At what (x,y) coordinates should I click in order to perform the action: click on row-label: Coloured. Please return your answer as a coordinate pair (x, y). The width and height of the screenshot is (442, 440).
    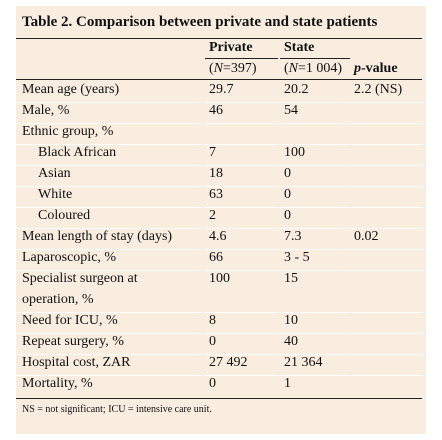
    Looking at the image, I should click on (64, 215).